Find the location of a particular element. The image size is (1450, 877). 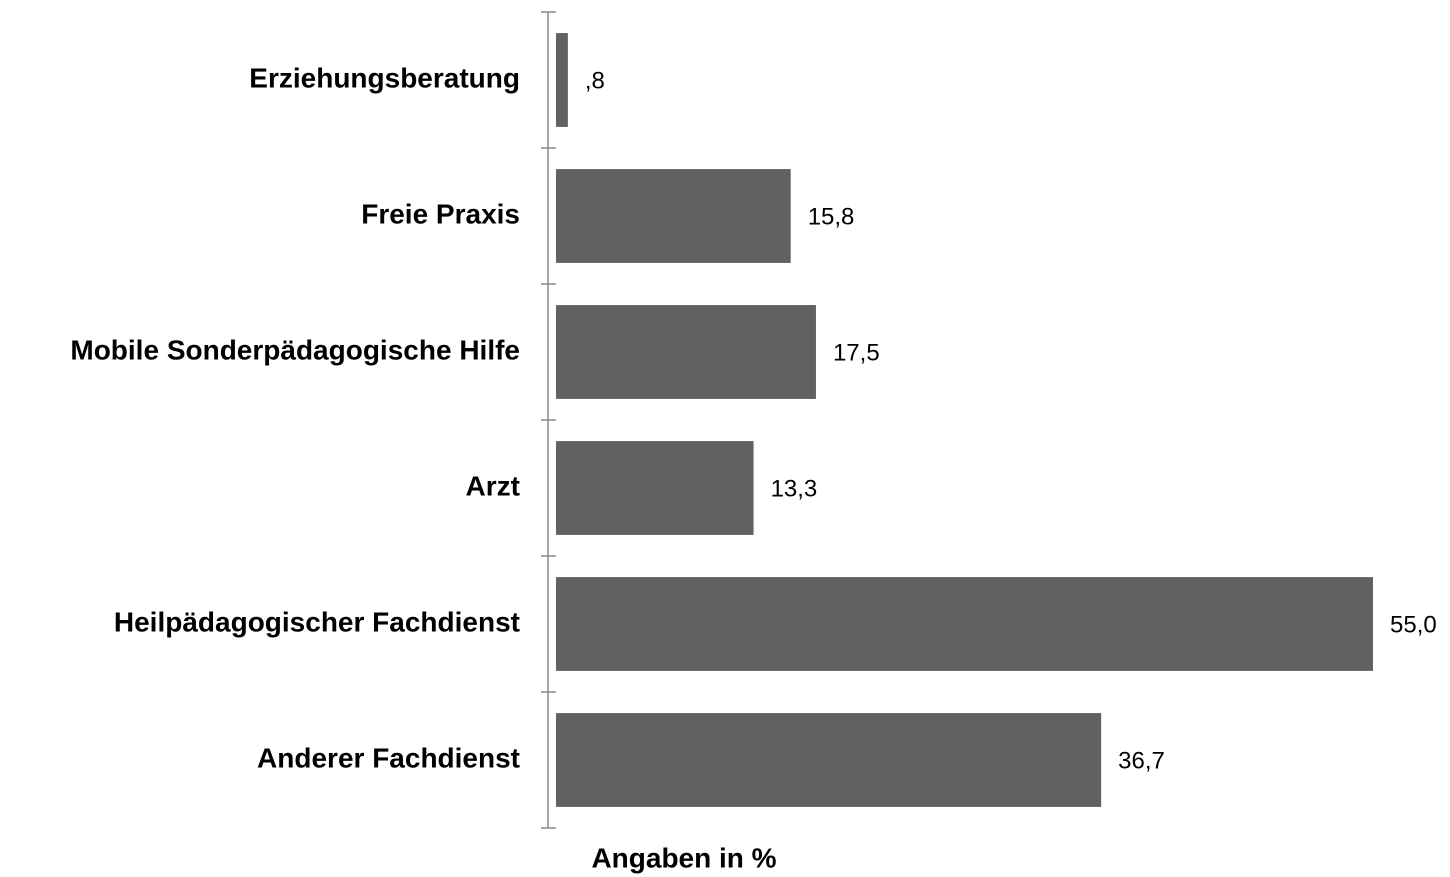

value-label: ,8 is located at coordinates (595, 80).